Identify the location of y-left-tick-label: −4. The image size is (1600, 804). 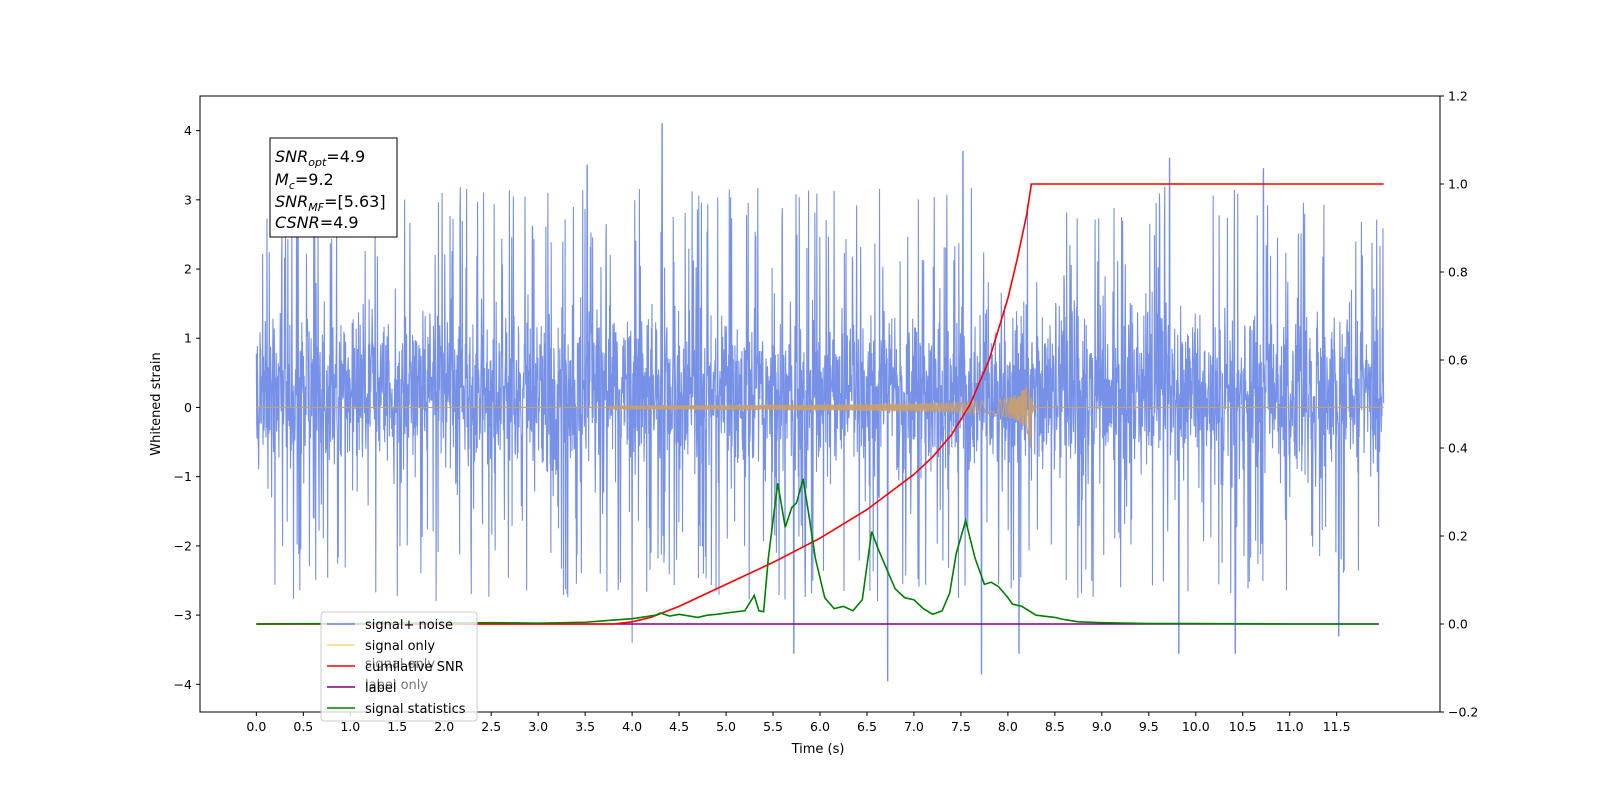
(183, 684).